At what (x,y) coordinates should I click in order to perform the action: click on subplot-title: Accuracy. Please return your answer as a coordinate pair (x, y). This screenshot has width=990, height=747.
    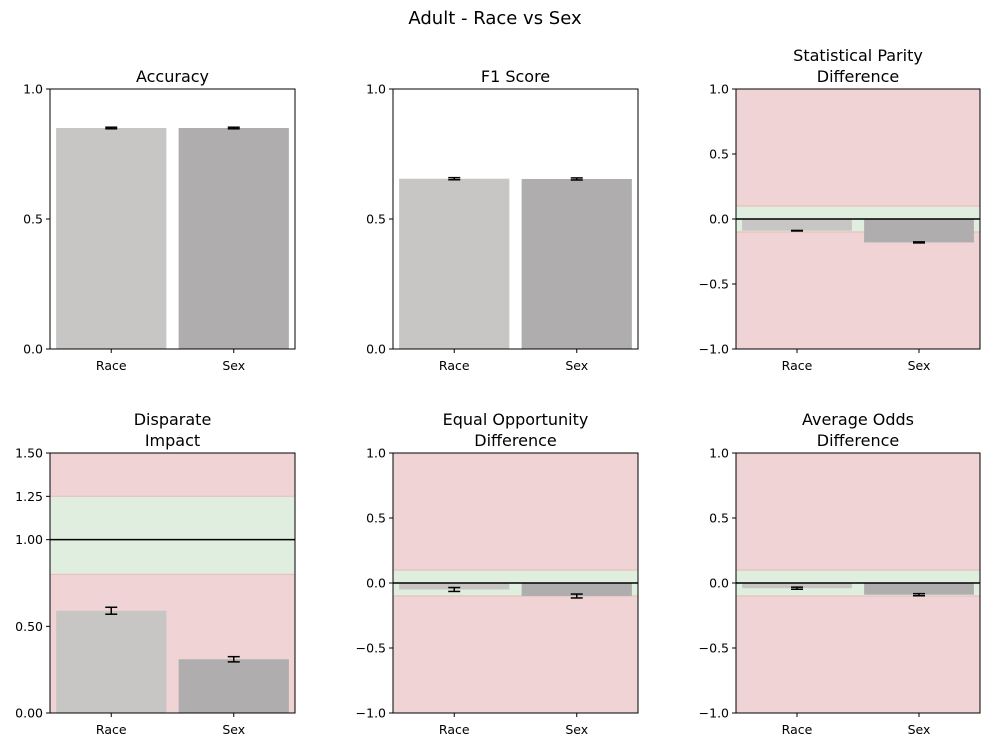
    Looking at the image, I should click on (172, 76).